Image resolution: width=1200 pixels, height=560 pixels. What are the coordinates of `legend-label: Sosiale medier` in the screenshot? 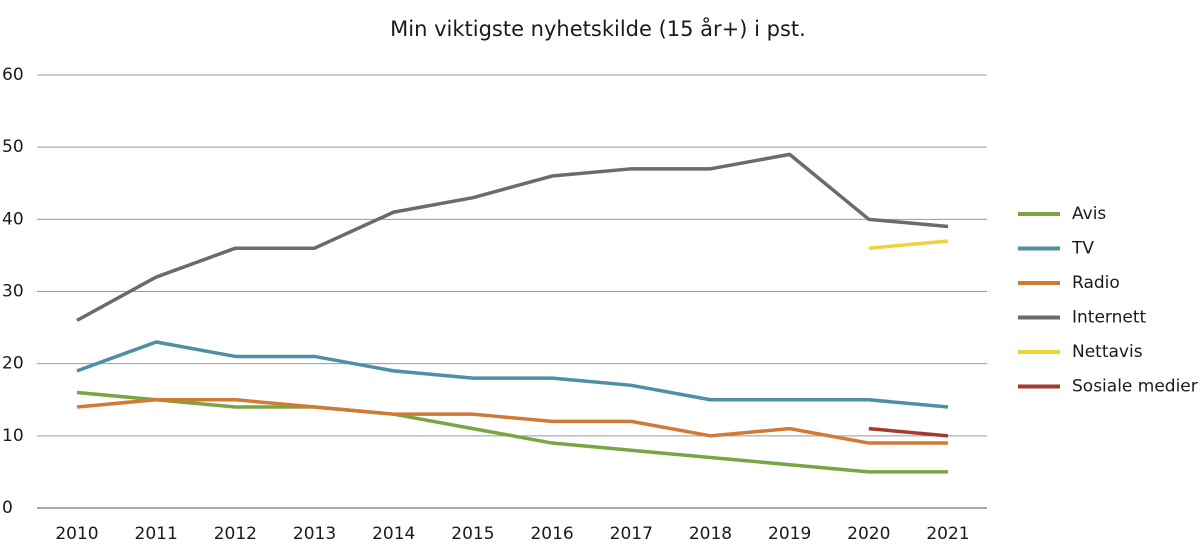 It's located at (1135, 387).